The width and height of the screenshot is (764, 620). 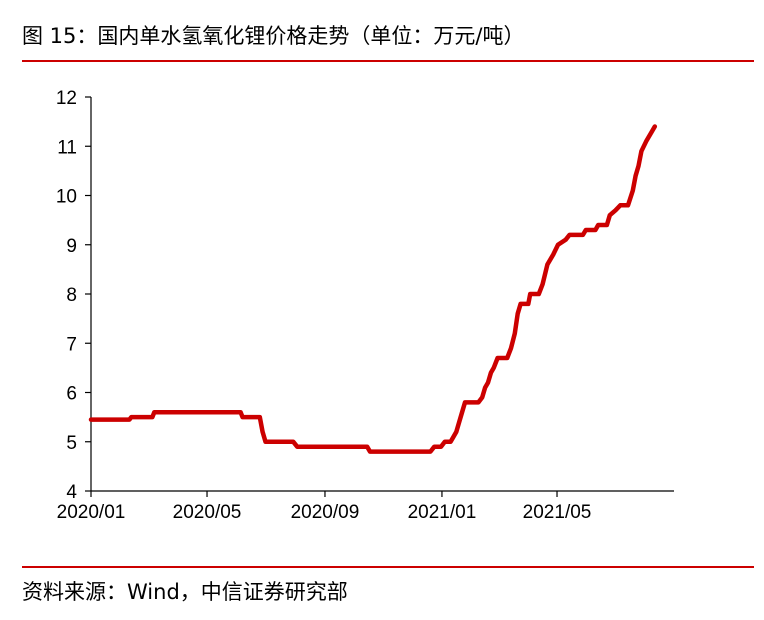 I want to click on y-tick-label: 7, so click(x=71, y=344).